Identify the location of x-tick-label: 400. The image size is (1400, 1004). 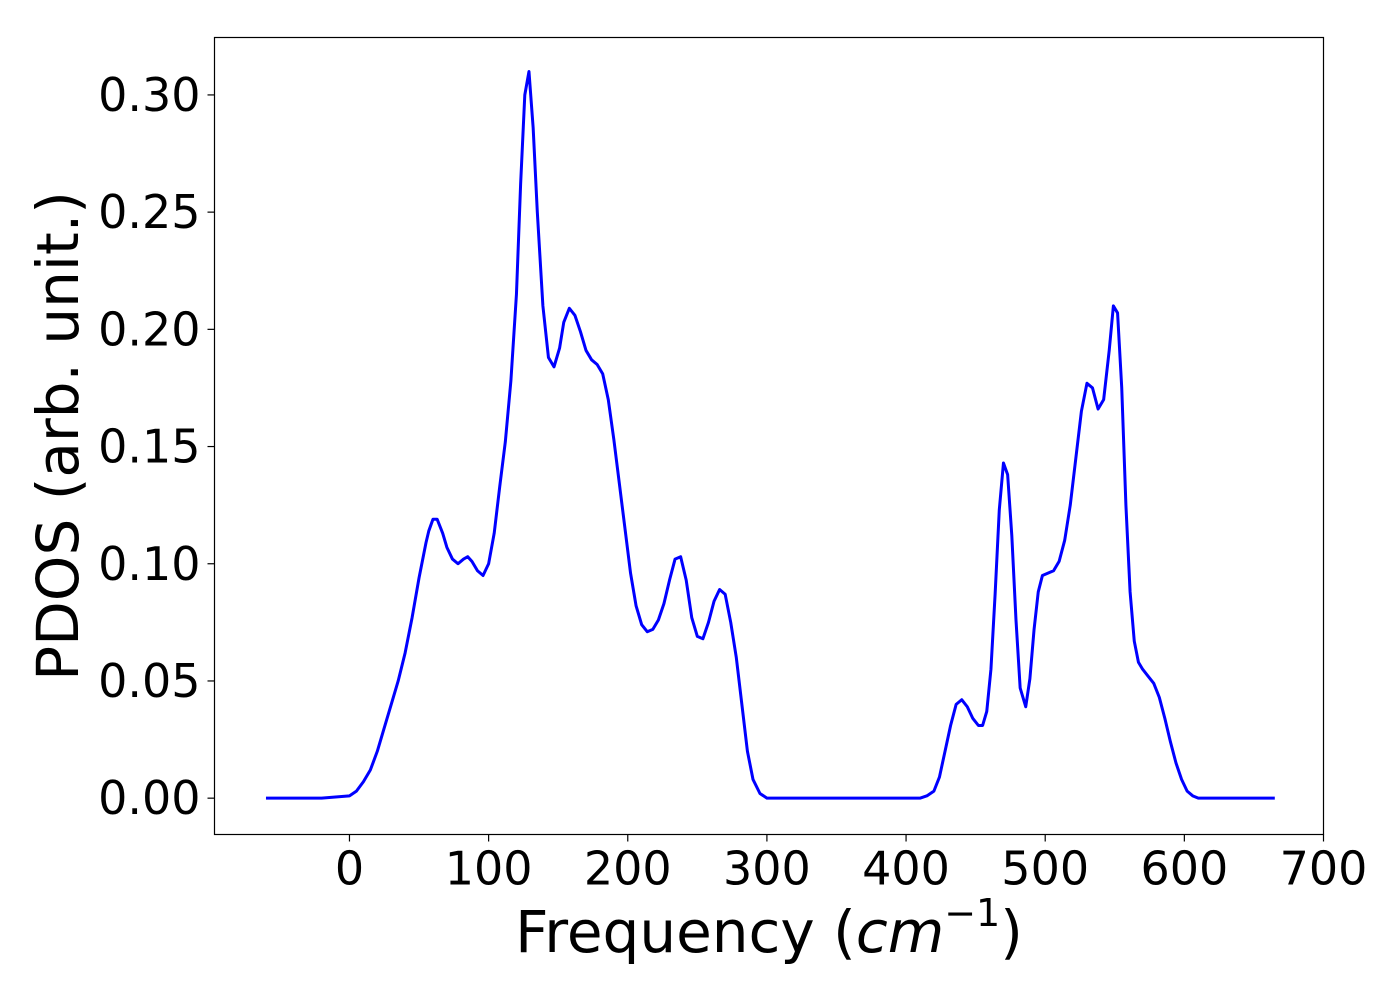
(906, 869).